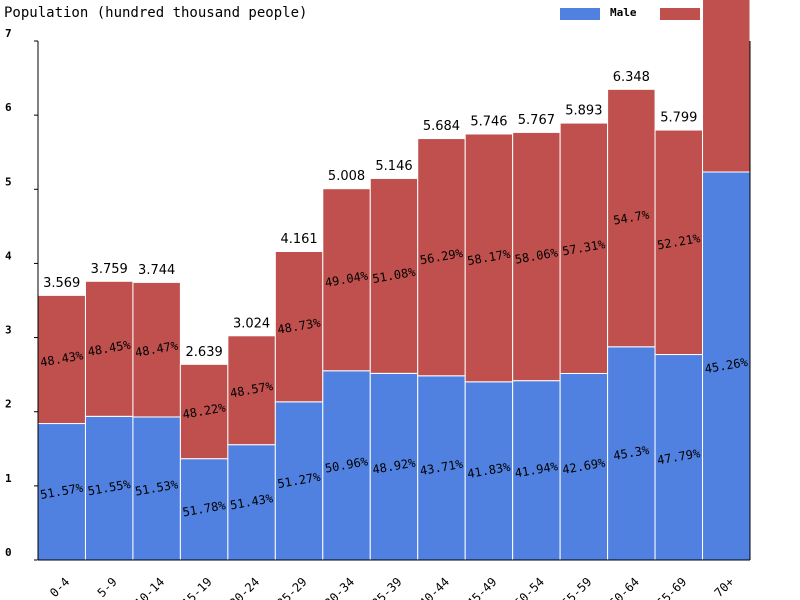 The width and height of the screenshot is (800, 600). I want to click on y-tick-label: 6, so click(8, 107).